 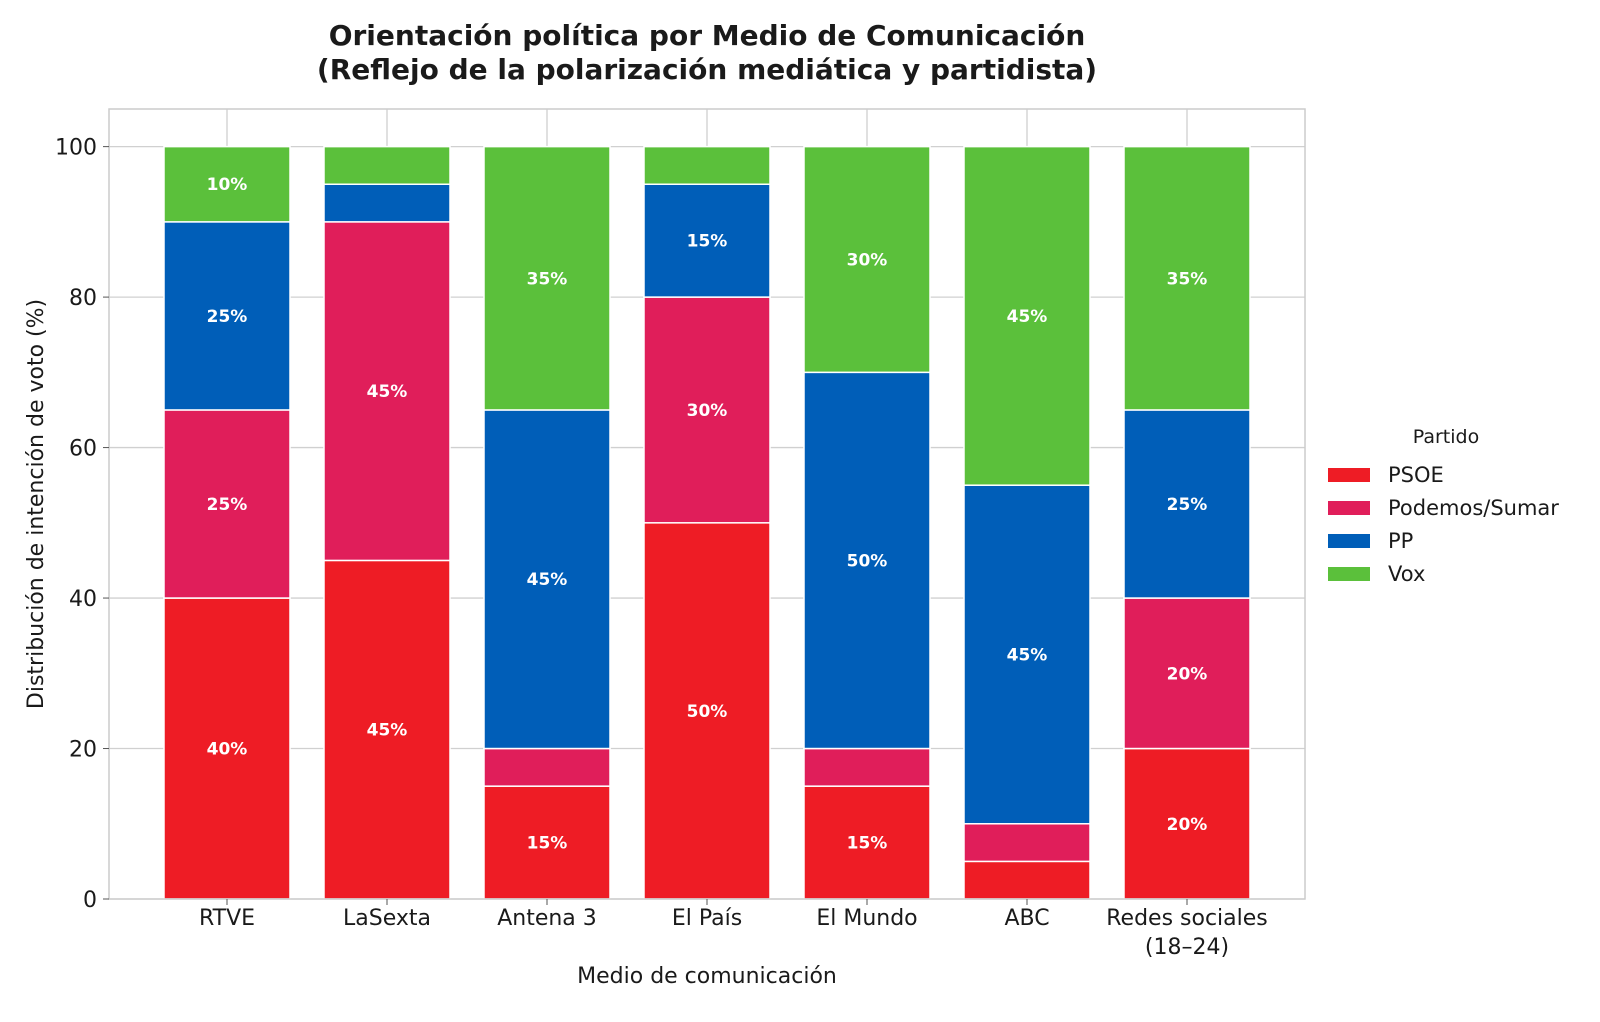 What do you see at coordinates (36, 504) in the screenshot?
I see `y-axis-label: Distribución de intención de voto (%)` at bounding box center [36, 504].